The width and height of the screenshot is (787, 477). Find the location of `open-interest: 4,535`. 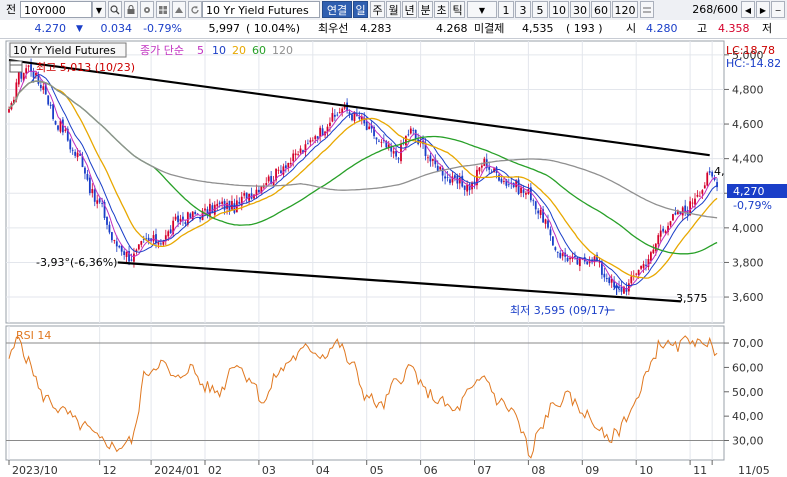

open-interest: 4,535 is located at coordinates (538, 28).